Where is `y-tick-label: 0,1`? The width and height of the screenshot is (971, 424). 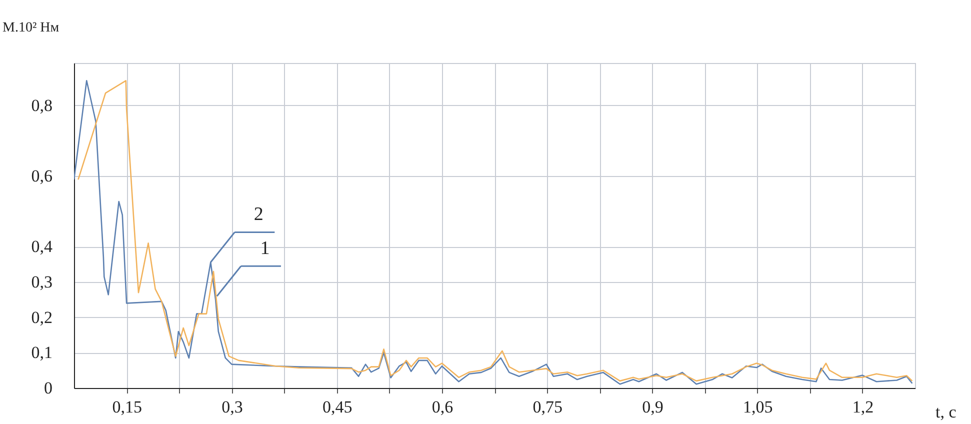 y-tick-label: 0,1 is located at coordinates (41, 352).